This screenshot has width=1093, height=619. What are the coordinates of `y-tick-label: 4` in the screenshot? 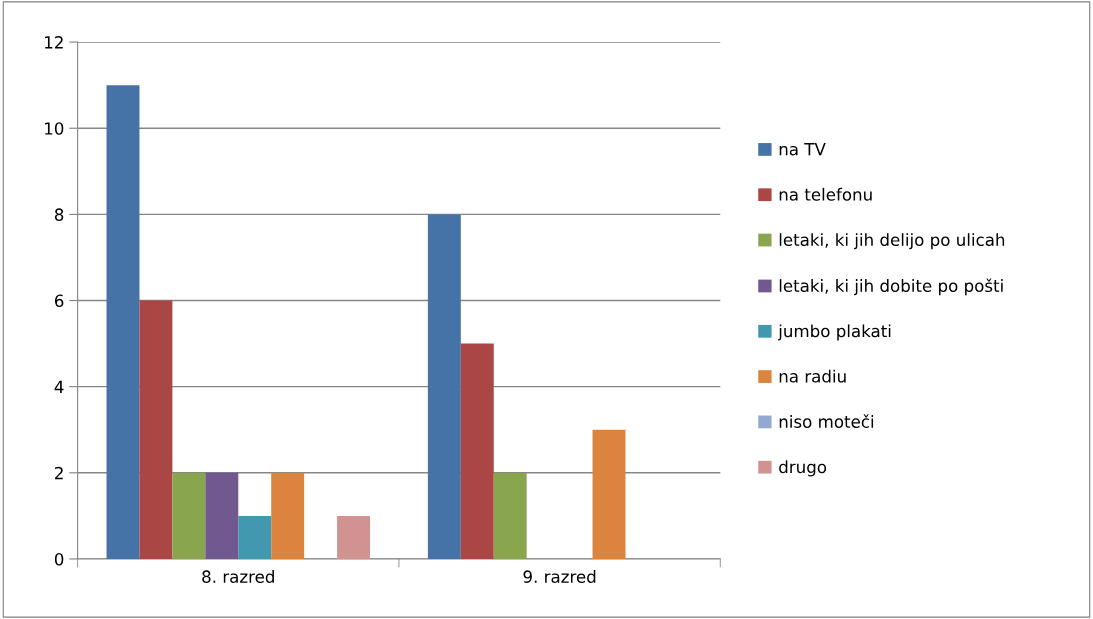 It's located at (59, 386).